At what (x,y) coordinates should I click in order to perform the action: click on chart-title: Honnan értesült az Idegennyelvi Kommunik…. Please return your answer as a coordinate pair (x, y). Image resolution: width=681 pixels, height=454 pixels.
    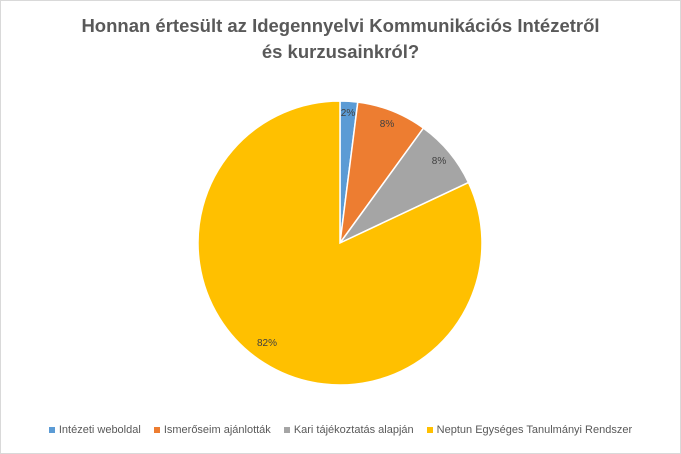
    Looking at the image, I should click on (340, 38).